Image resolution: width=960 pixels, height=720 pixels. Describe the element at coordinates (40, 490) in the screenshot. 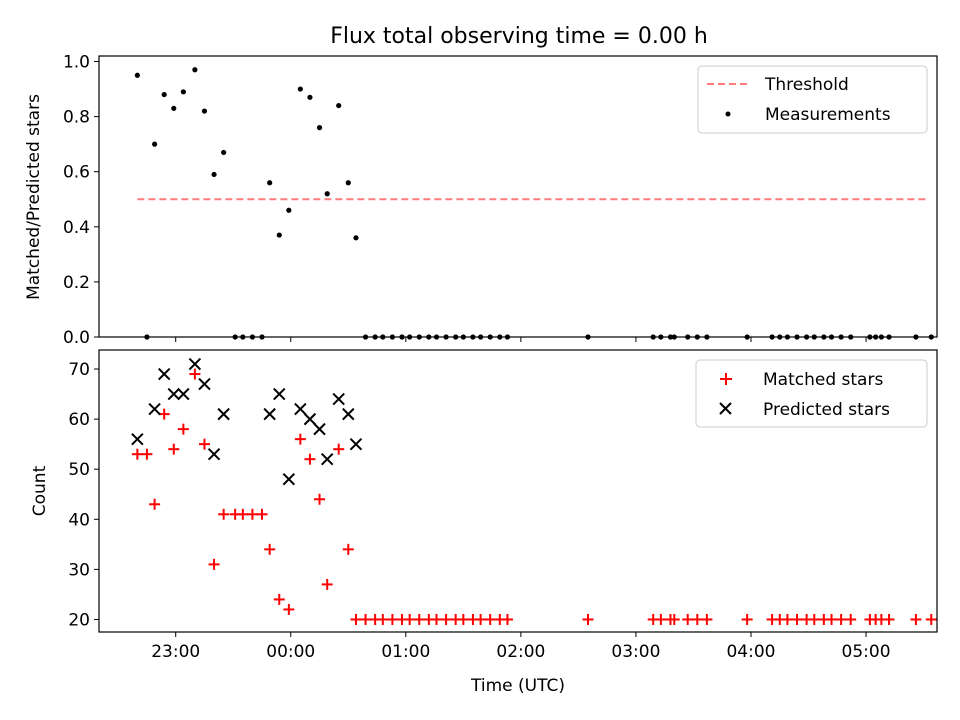

I see `bottom-y-axis-label: Count` at that location.